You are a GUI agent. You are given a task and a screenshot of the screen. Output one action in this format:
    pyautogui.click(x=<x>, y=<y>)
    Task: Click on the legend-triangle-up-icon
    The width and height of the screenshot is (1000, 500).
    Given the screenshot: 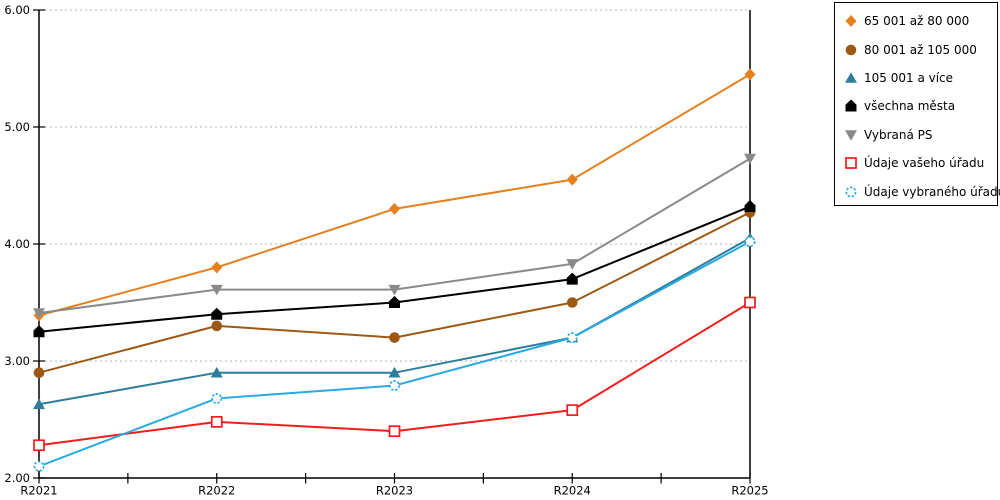 What is the action you would take?
    pyautogui.click(x=851, y=77)
    